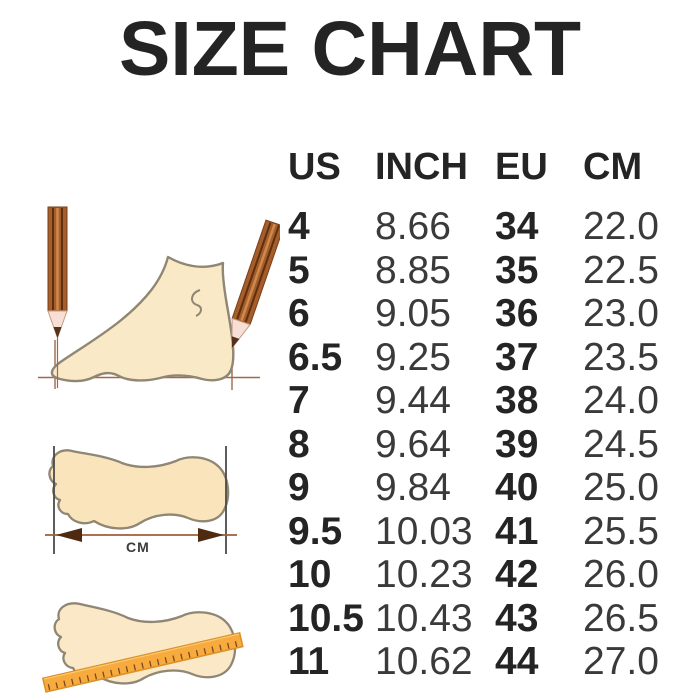  Describe the element at coordinates (315, 531) in the screenshot. I see `us-cell: 9.5` at that location.